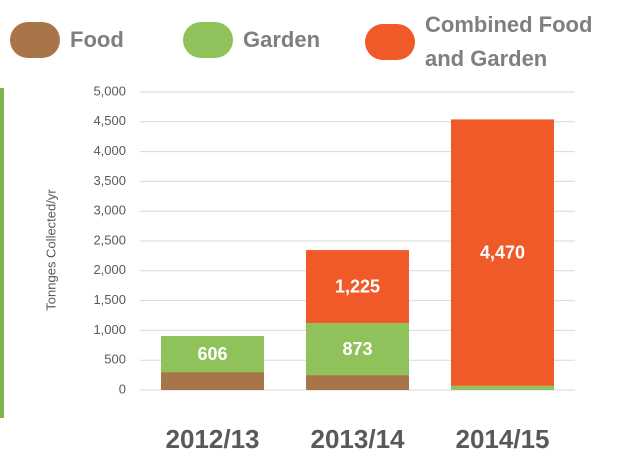 The image size is (624, 459). Describe the element at coordinates (109, 239) in the screenshot. I see `y-tick-label: 2,500` at that location.